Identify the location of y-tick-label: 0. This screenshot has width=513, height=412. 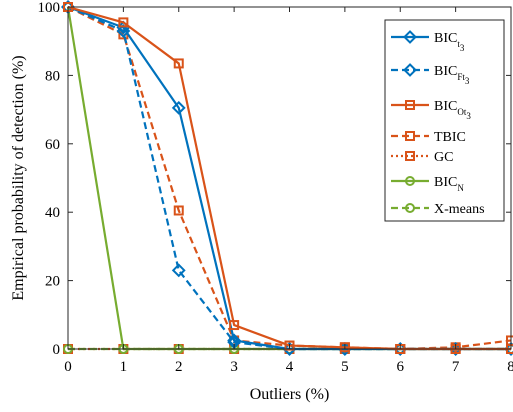
(57, 350).